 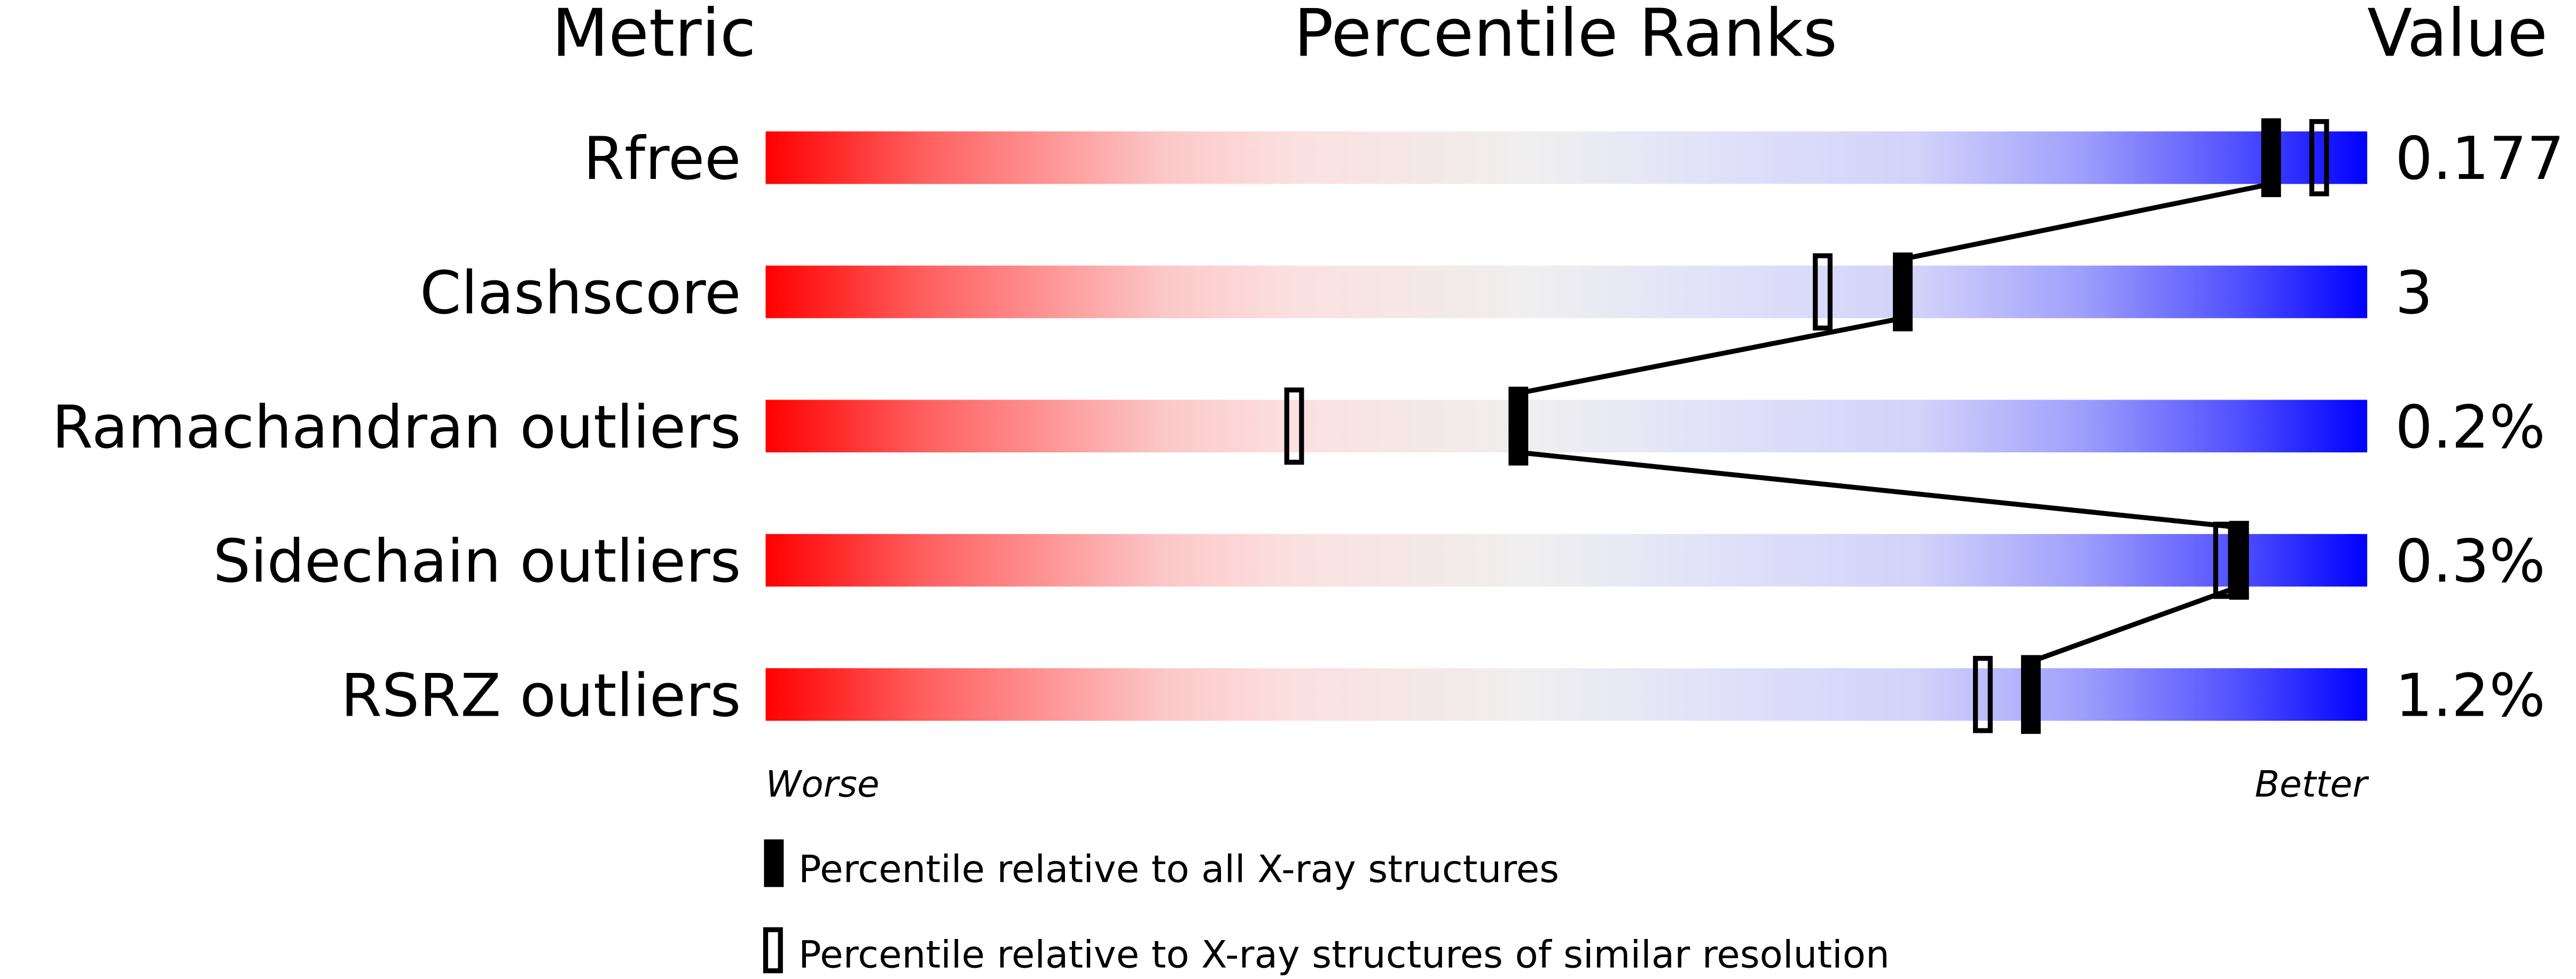 What do you see at coordinates (774, 863) in the screenshot?
I see `legend-filled-marker-icon` at bounding box center [774, 863].